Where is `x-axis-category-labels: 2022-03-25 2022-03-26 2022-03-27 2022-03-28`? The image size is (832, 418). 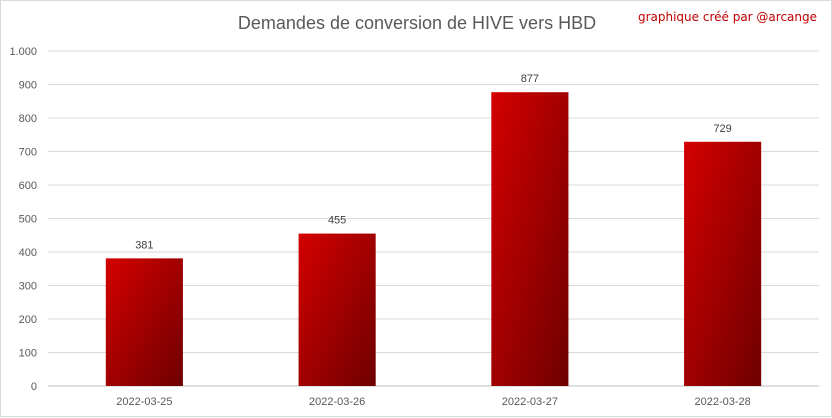 x-axis-category-labels: 2022-03-25 2022-03-26 2022-03-27 2022-03-28 is located at coordinates (433, 402).